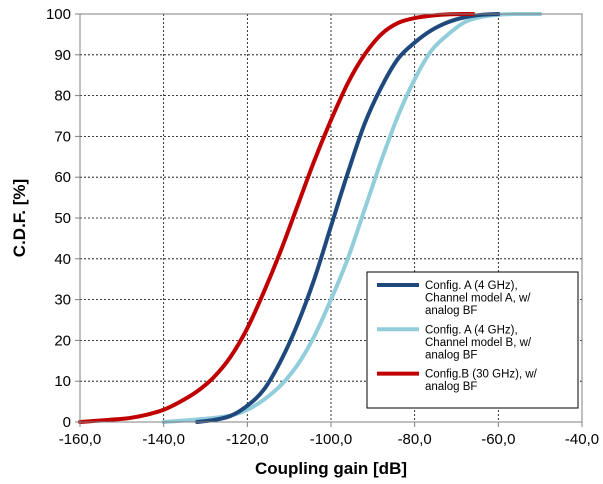 This screenshot has height=484, width=603. Describe the element at coordinates (331, 468) in the screenshot. I see `x-axis-title: Coupling gain [dB]` at that location.